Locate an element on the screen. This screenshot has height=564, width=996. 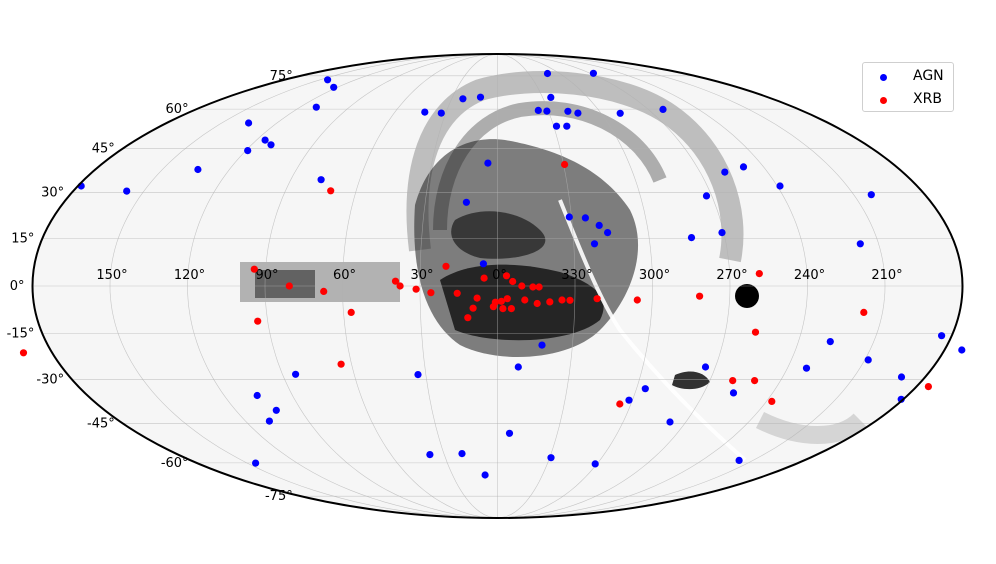
latitude-tick-label: 15° is located at coordinates (22, 239).